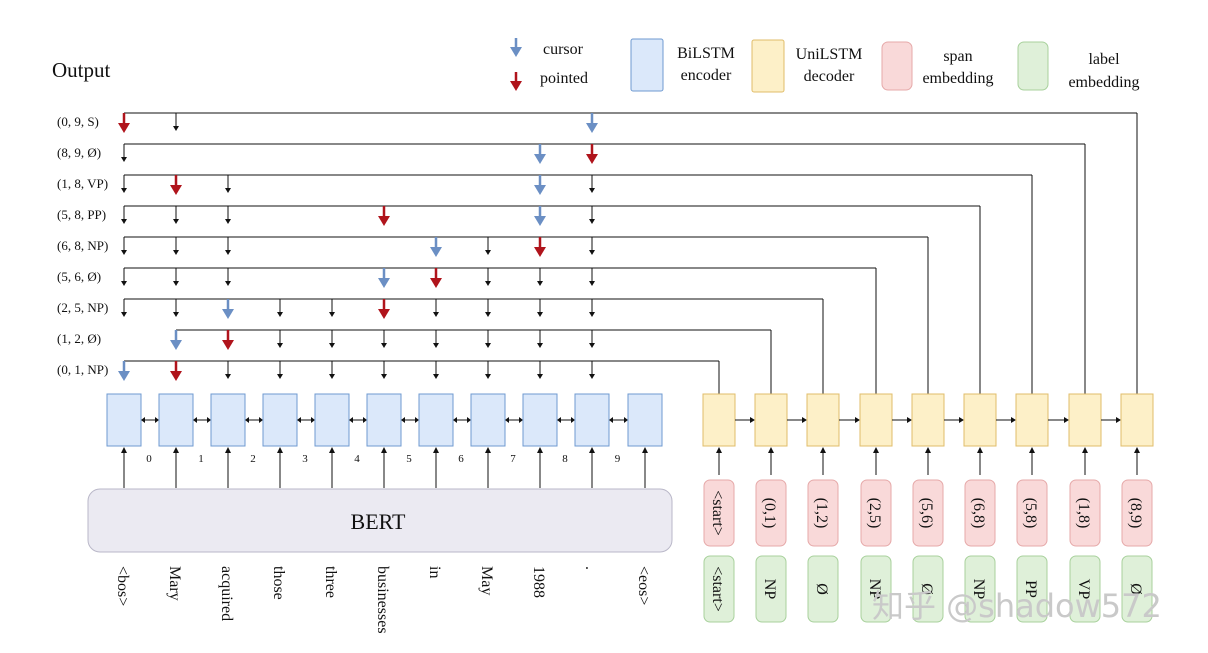 This screenshot has height=653, width=1208. Describe the element at coordinates (149, 459) in the screenshot. I see `position-index: 0` at that location.